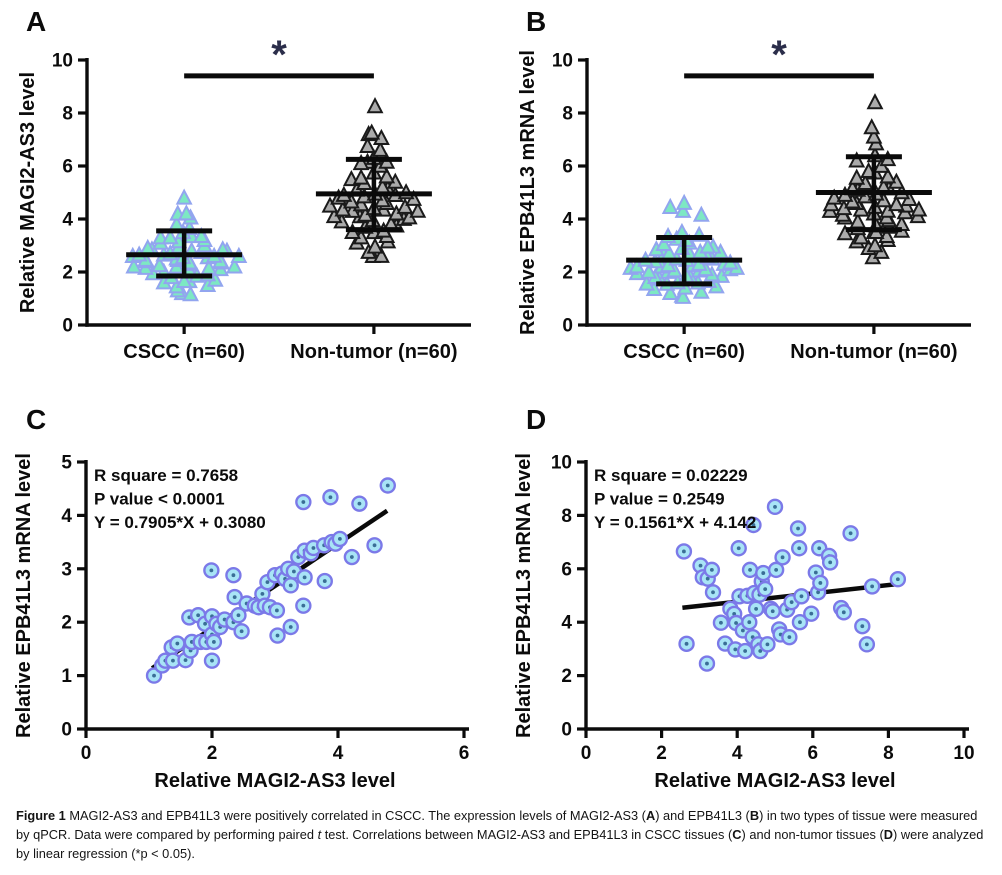 The image size is (1002, 875). Describe the element at coordinates (36, 21) in the screenshot. I see `panel-a-label: A` at that location.